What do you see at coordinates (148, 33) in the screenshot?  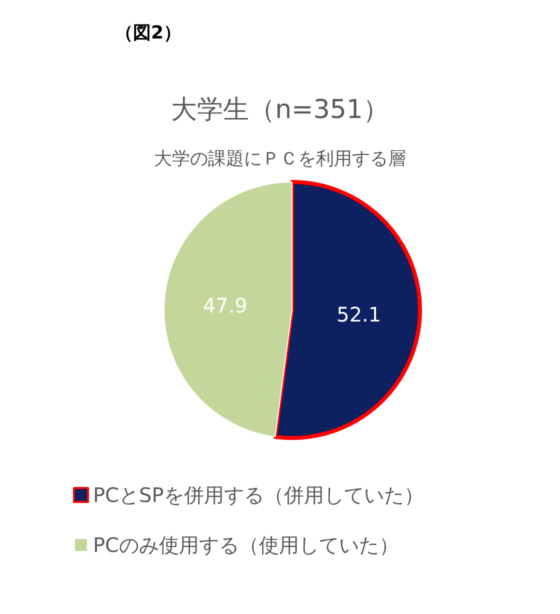 I see `text: （図2）` at bounding box center [148, 33].